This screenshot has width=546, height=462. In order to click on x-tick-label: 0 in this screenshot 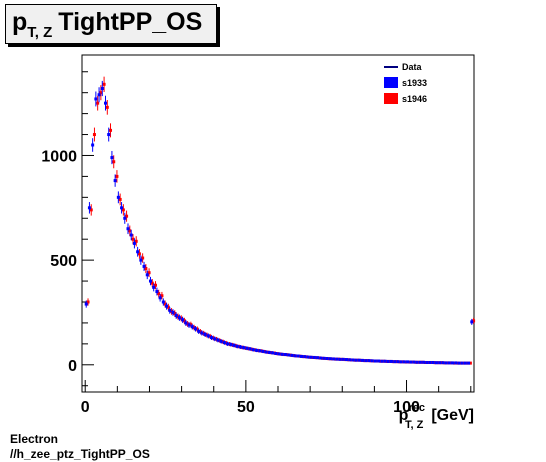, I will do `click(85, 407)`.